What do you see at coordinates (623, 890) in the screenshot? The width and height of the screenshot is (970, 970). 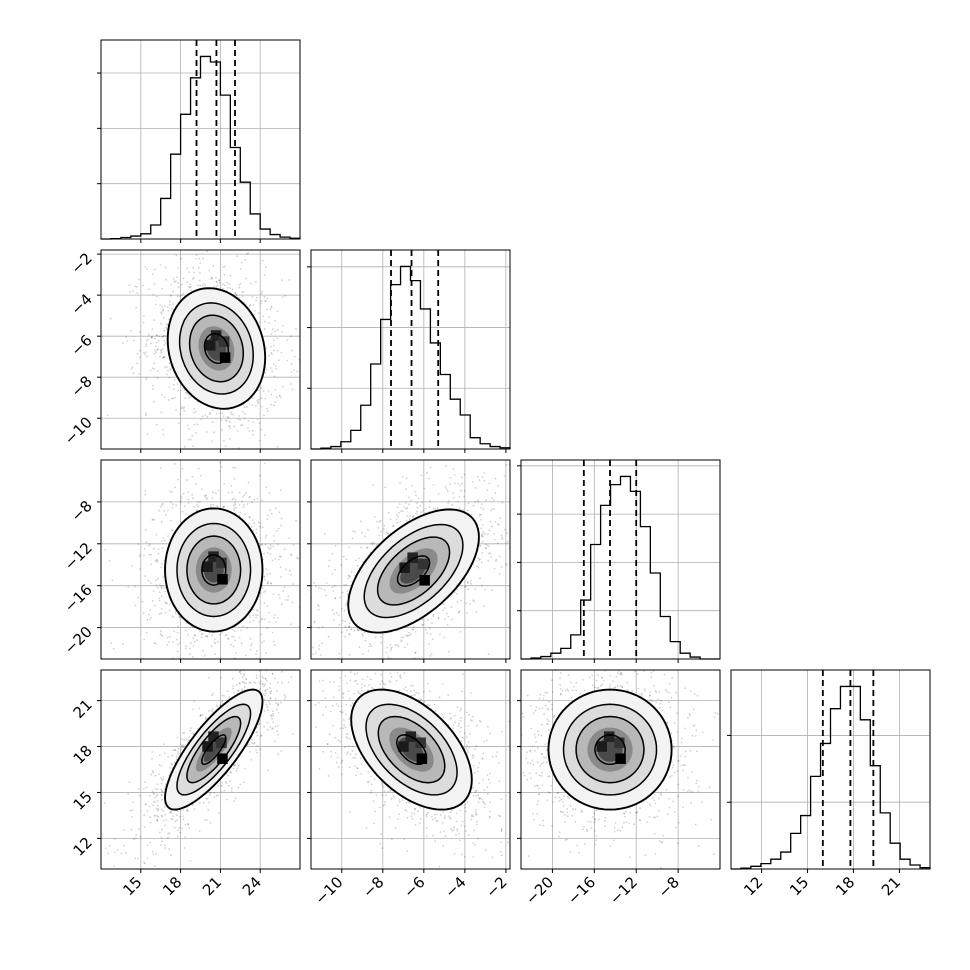 I see `x-tick-label: −12` at bounding box center [623, 890].